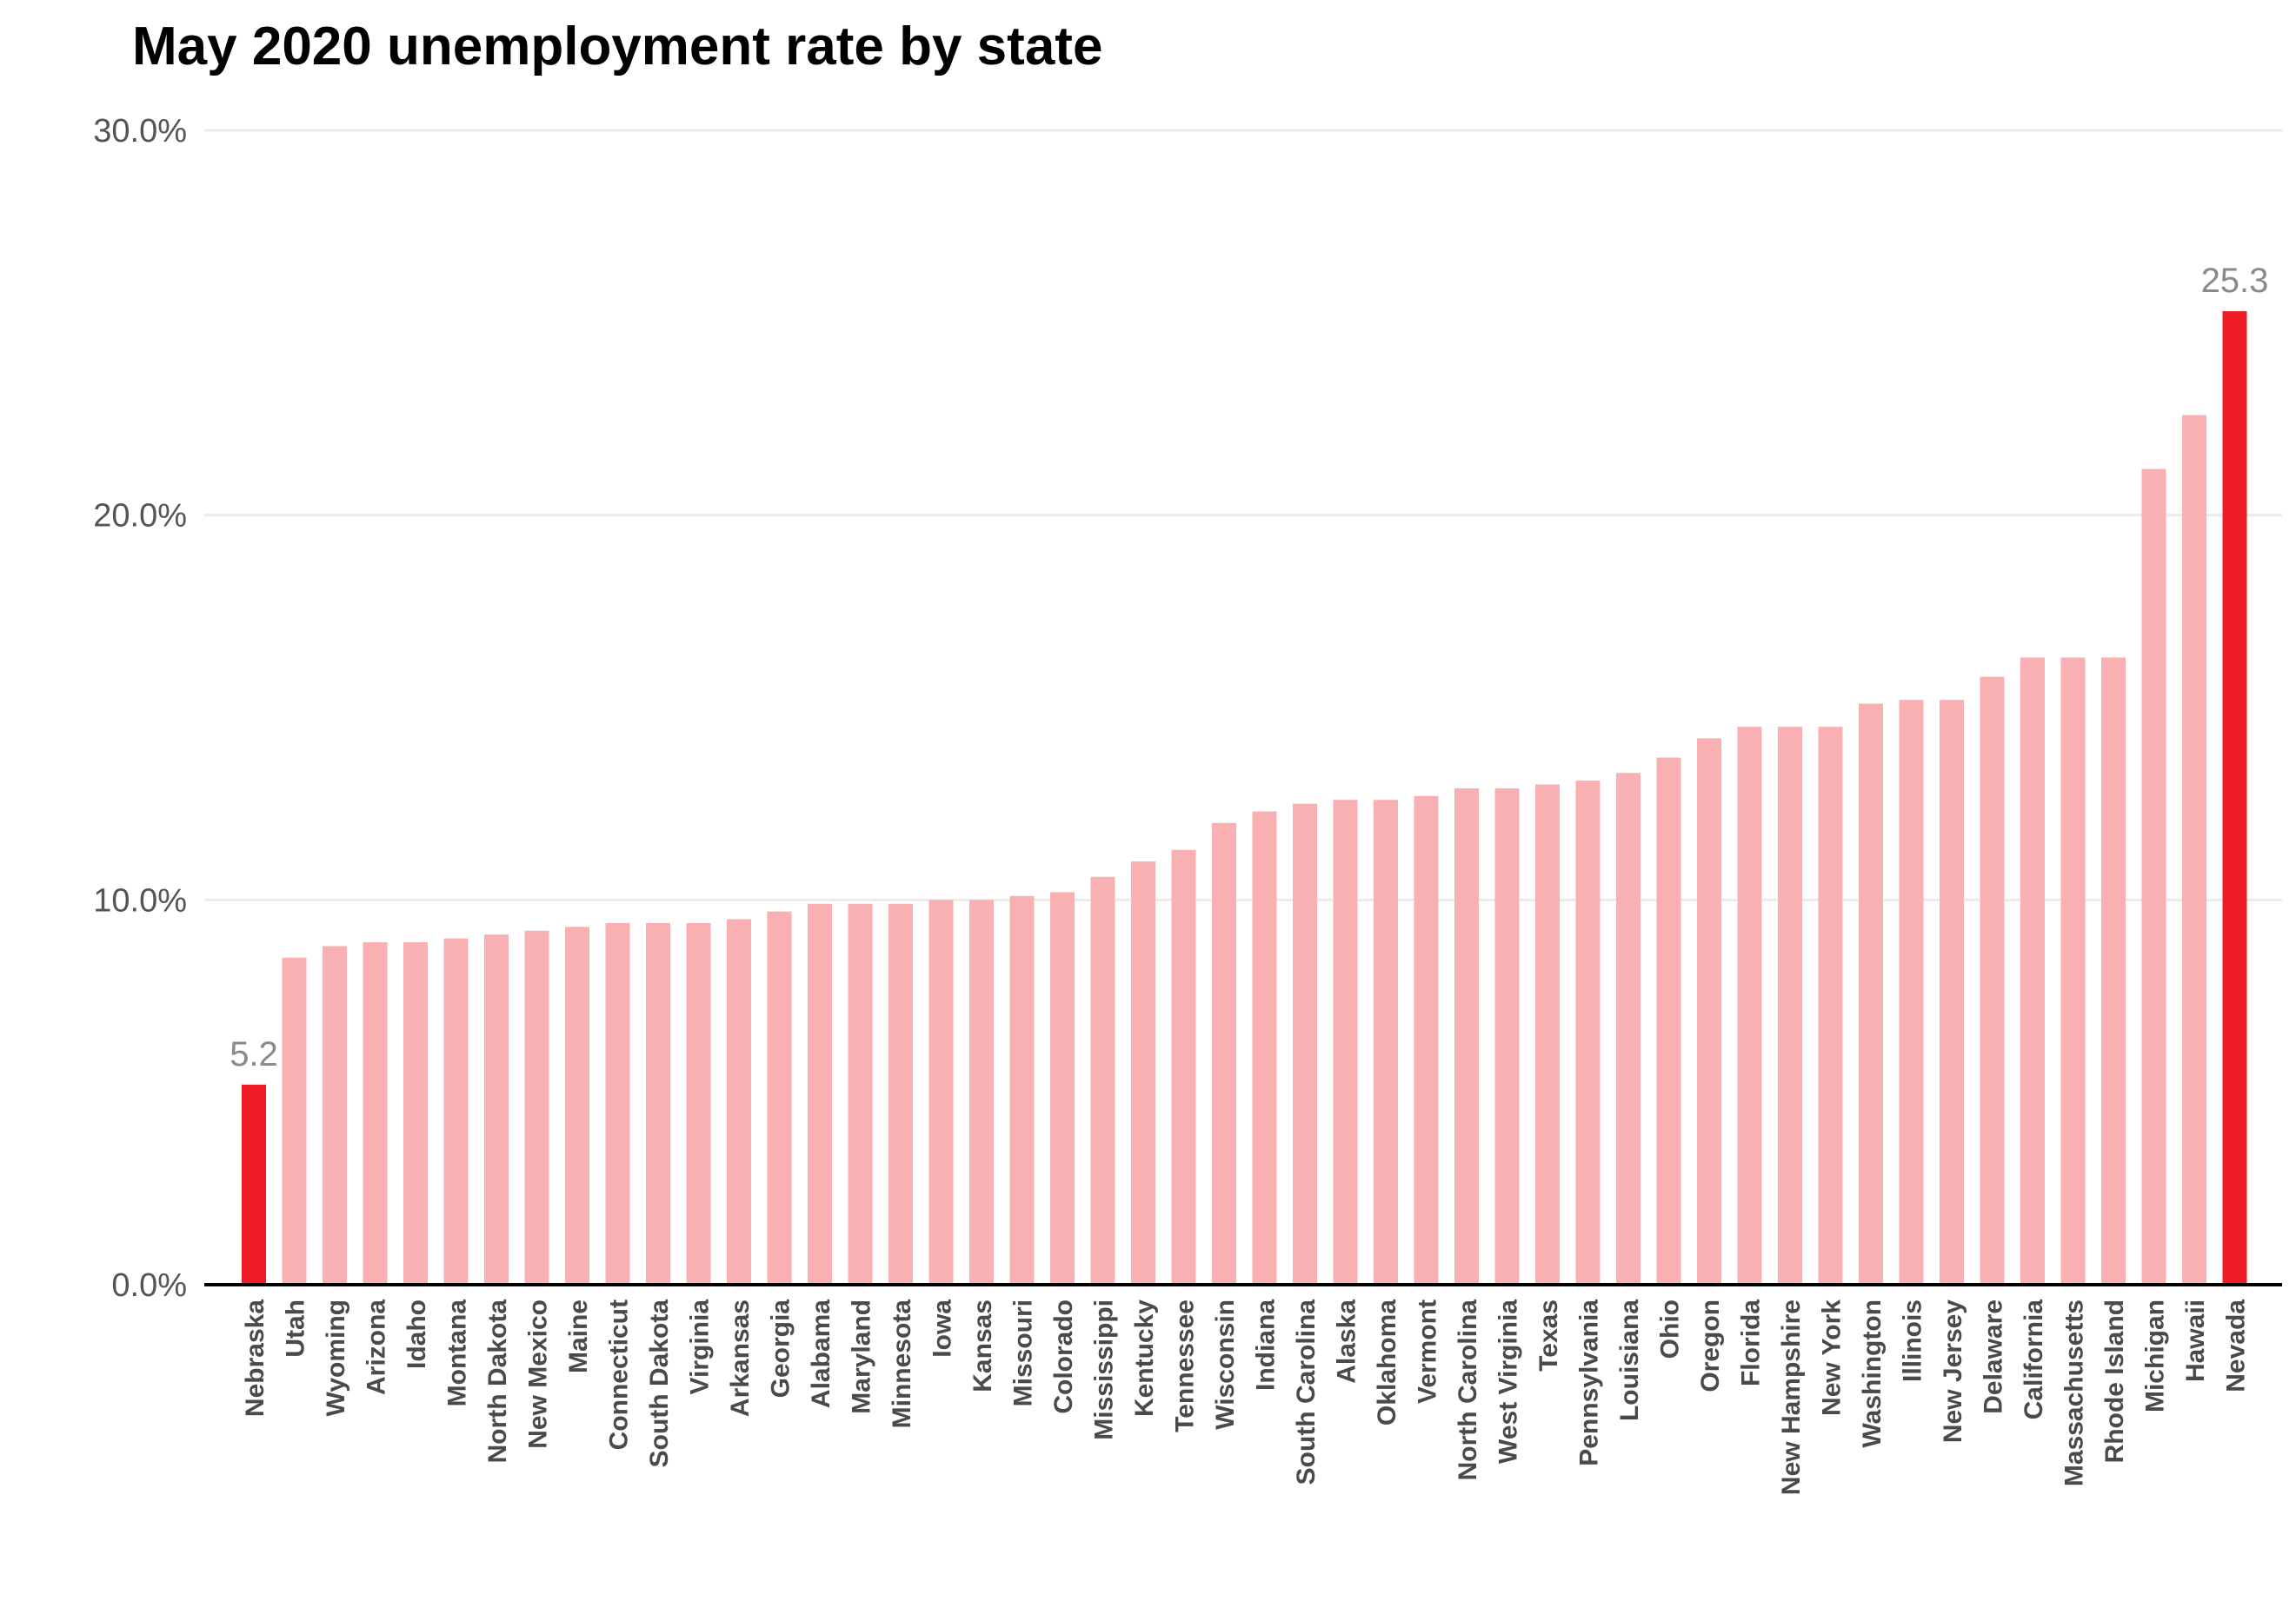 The height and width of the screenshot is (1615, 2296). What do you see at coordinates (821, 1354) in the screenshot?
I see `x-tick-label: Alabama` at bounding box center [821, 1354].